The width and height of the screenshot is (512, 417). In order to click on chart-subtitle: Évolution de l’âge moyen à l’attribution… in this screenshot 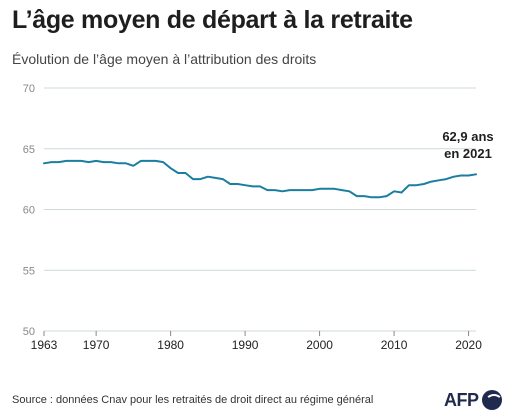, I will do `click(164, 59)`.